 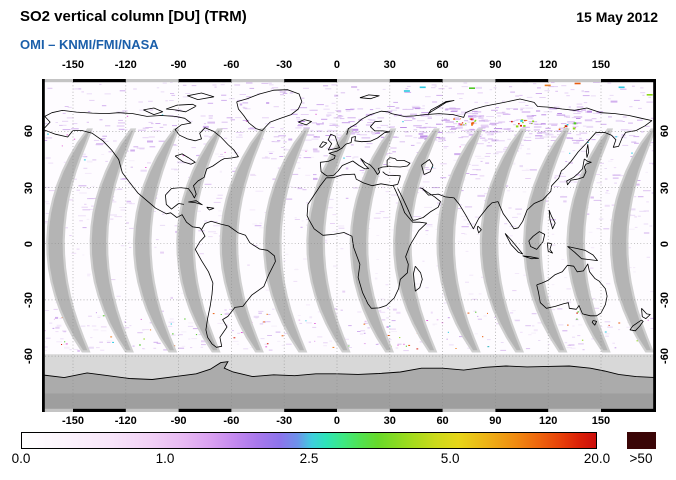 What do you see at coordinates (349, 386) in the screenshot?
I see `antarctica` at bounding box center [349, 386].